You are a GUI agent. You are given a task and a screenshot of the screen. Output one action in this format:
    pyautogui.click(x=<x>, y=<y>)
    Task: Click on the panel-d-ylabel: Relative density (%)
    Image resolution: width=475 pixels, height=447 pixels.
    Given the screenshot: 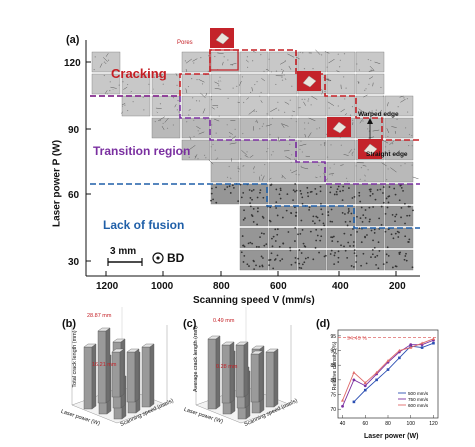 What is the action you would take?
    pyautogui.click(x=335, y=366)
    